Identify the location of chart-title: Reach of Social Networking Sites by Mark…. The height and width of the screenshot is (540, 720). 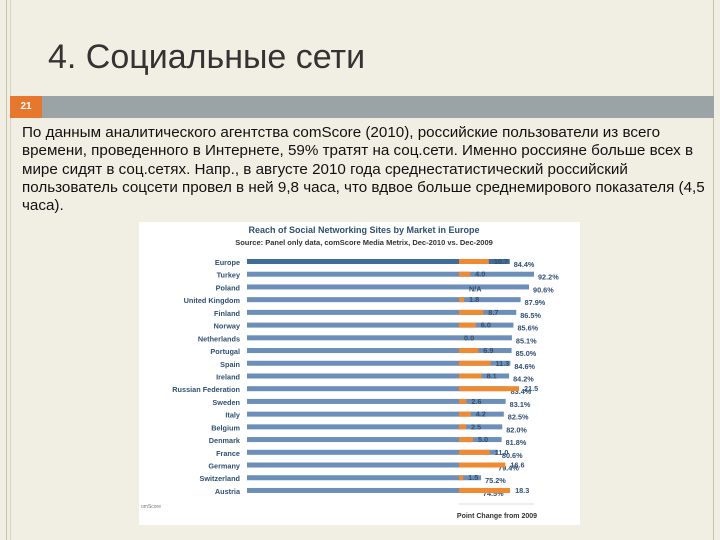
(363, 230).